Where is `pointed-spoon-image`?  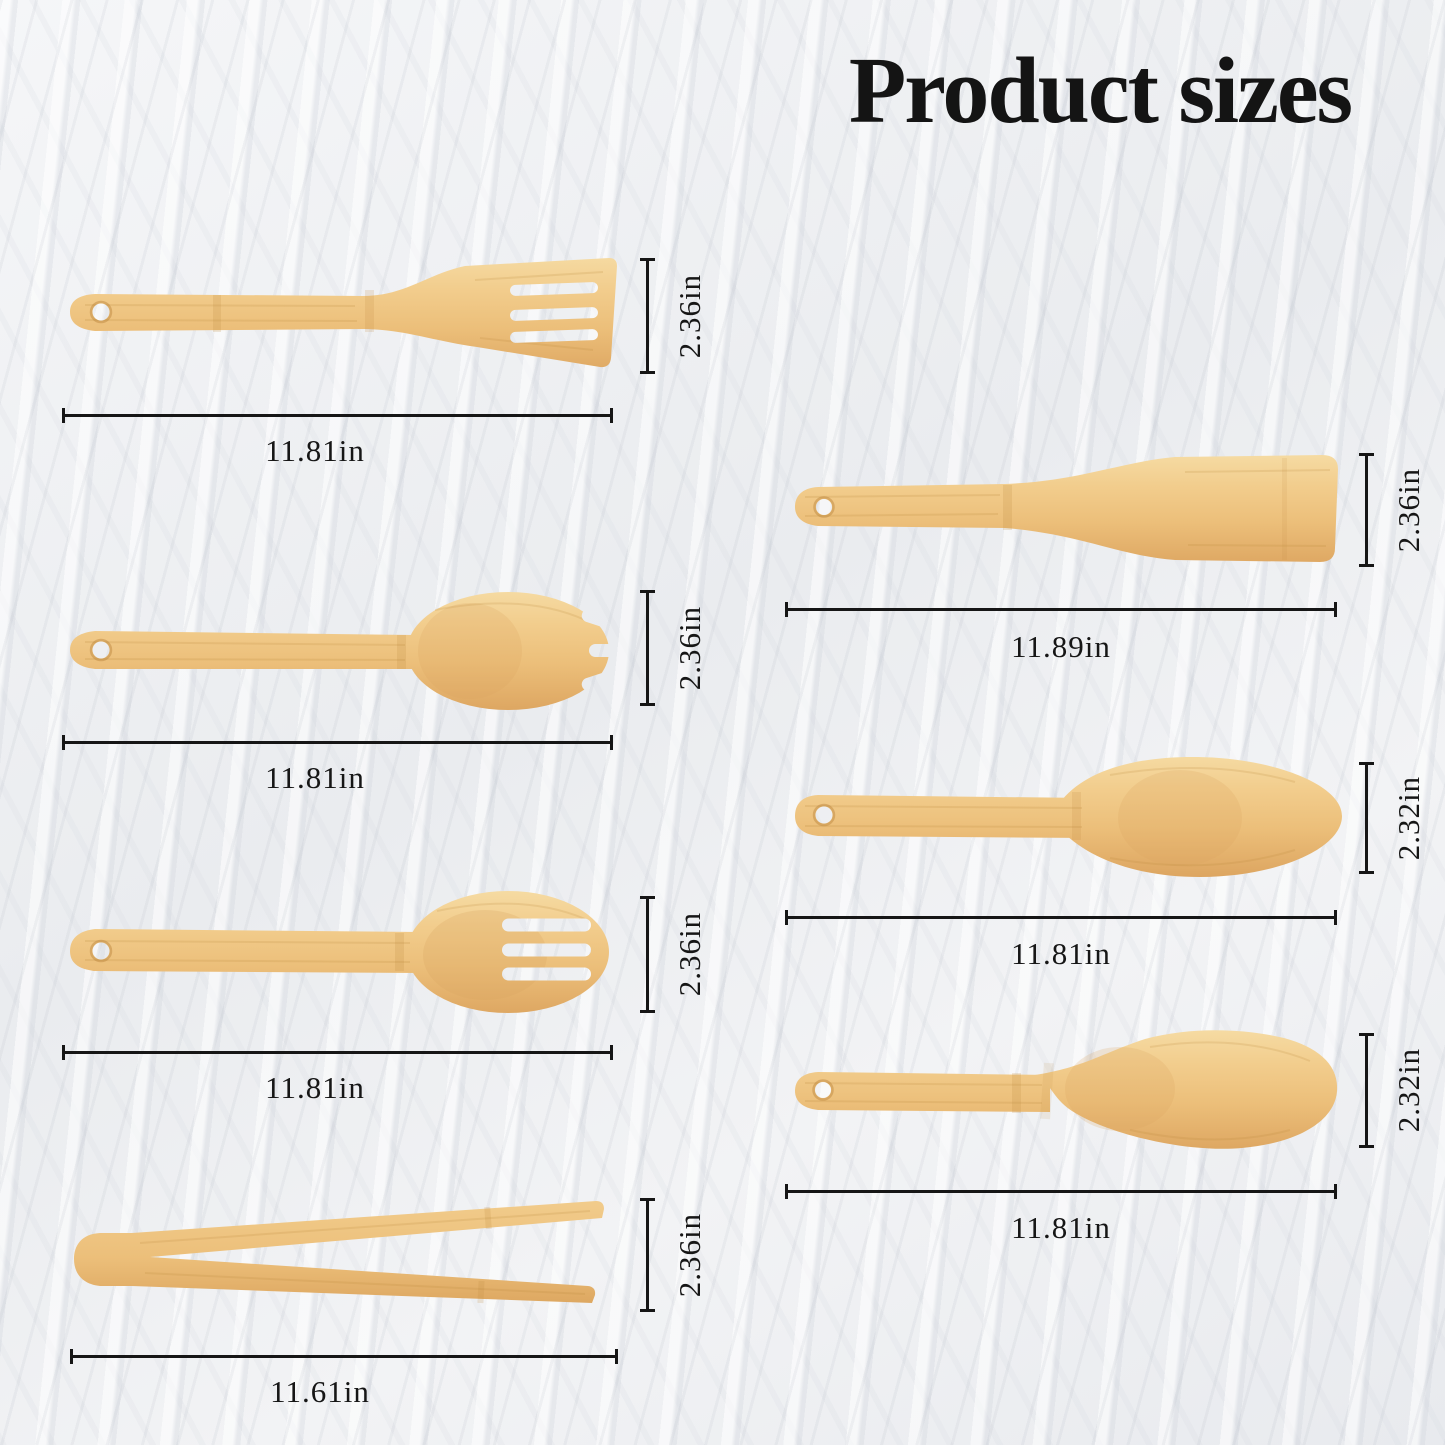
pointed-spoon-image is located at coordinates (1066, 1089).